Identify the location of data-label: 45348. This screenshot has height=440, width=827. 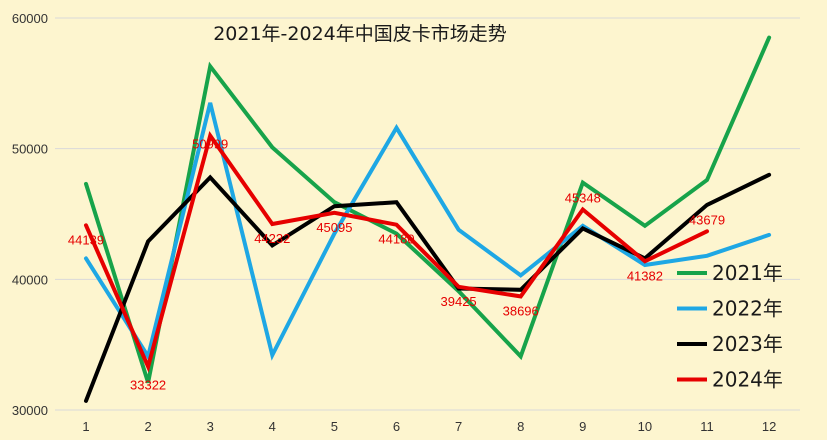
(583, 197).